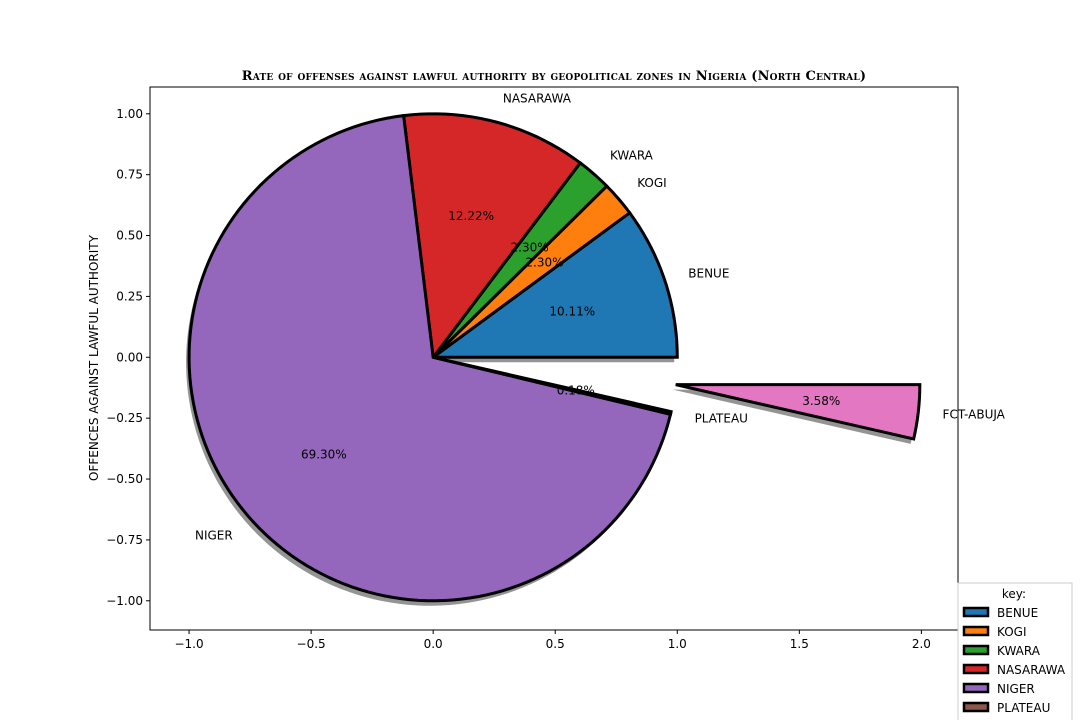  Describe the element at coordinates (798, 412) in the screenshot. I see `slice-fct-abuja` at that location.